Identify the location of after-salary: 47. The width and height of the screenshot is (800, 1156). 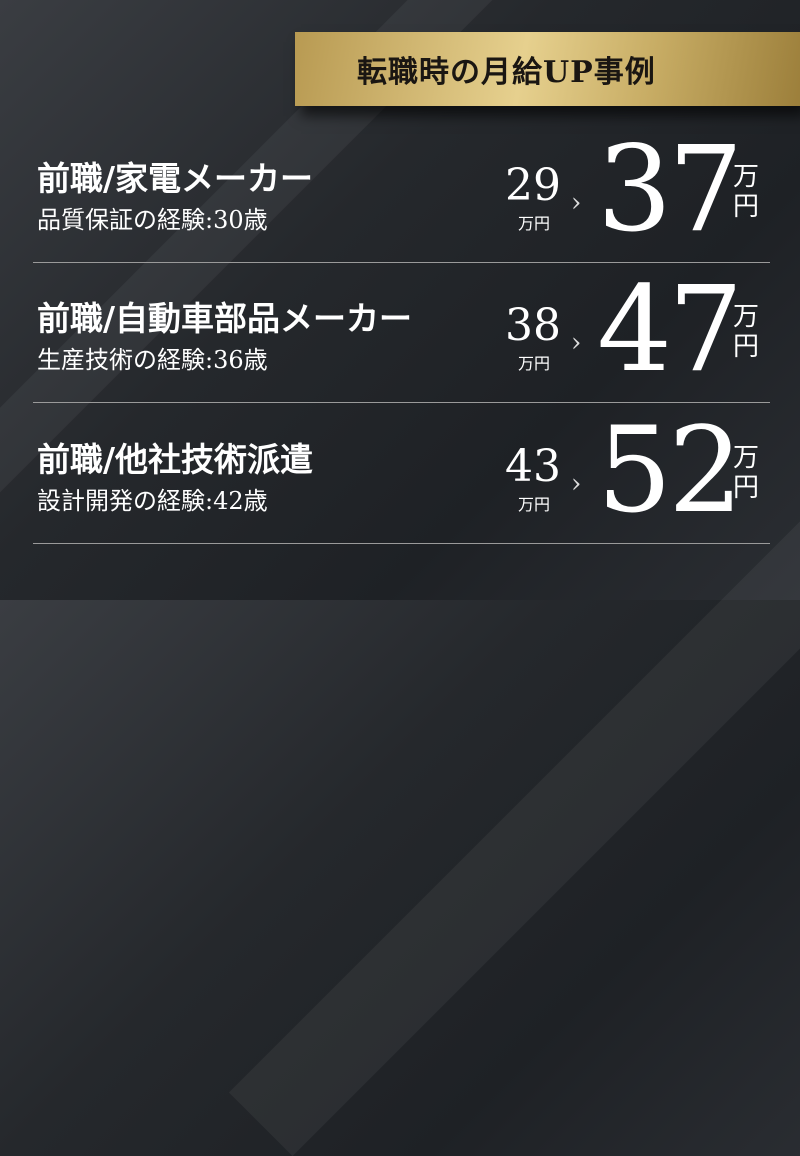
(670, 329).